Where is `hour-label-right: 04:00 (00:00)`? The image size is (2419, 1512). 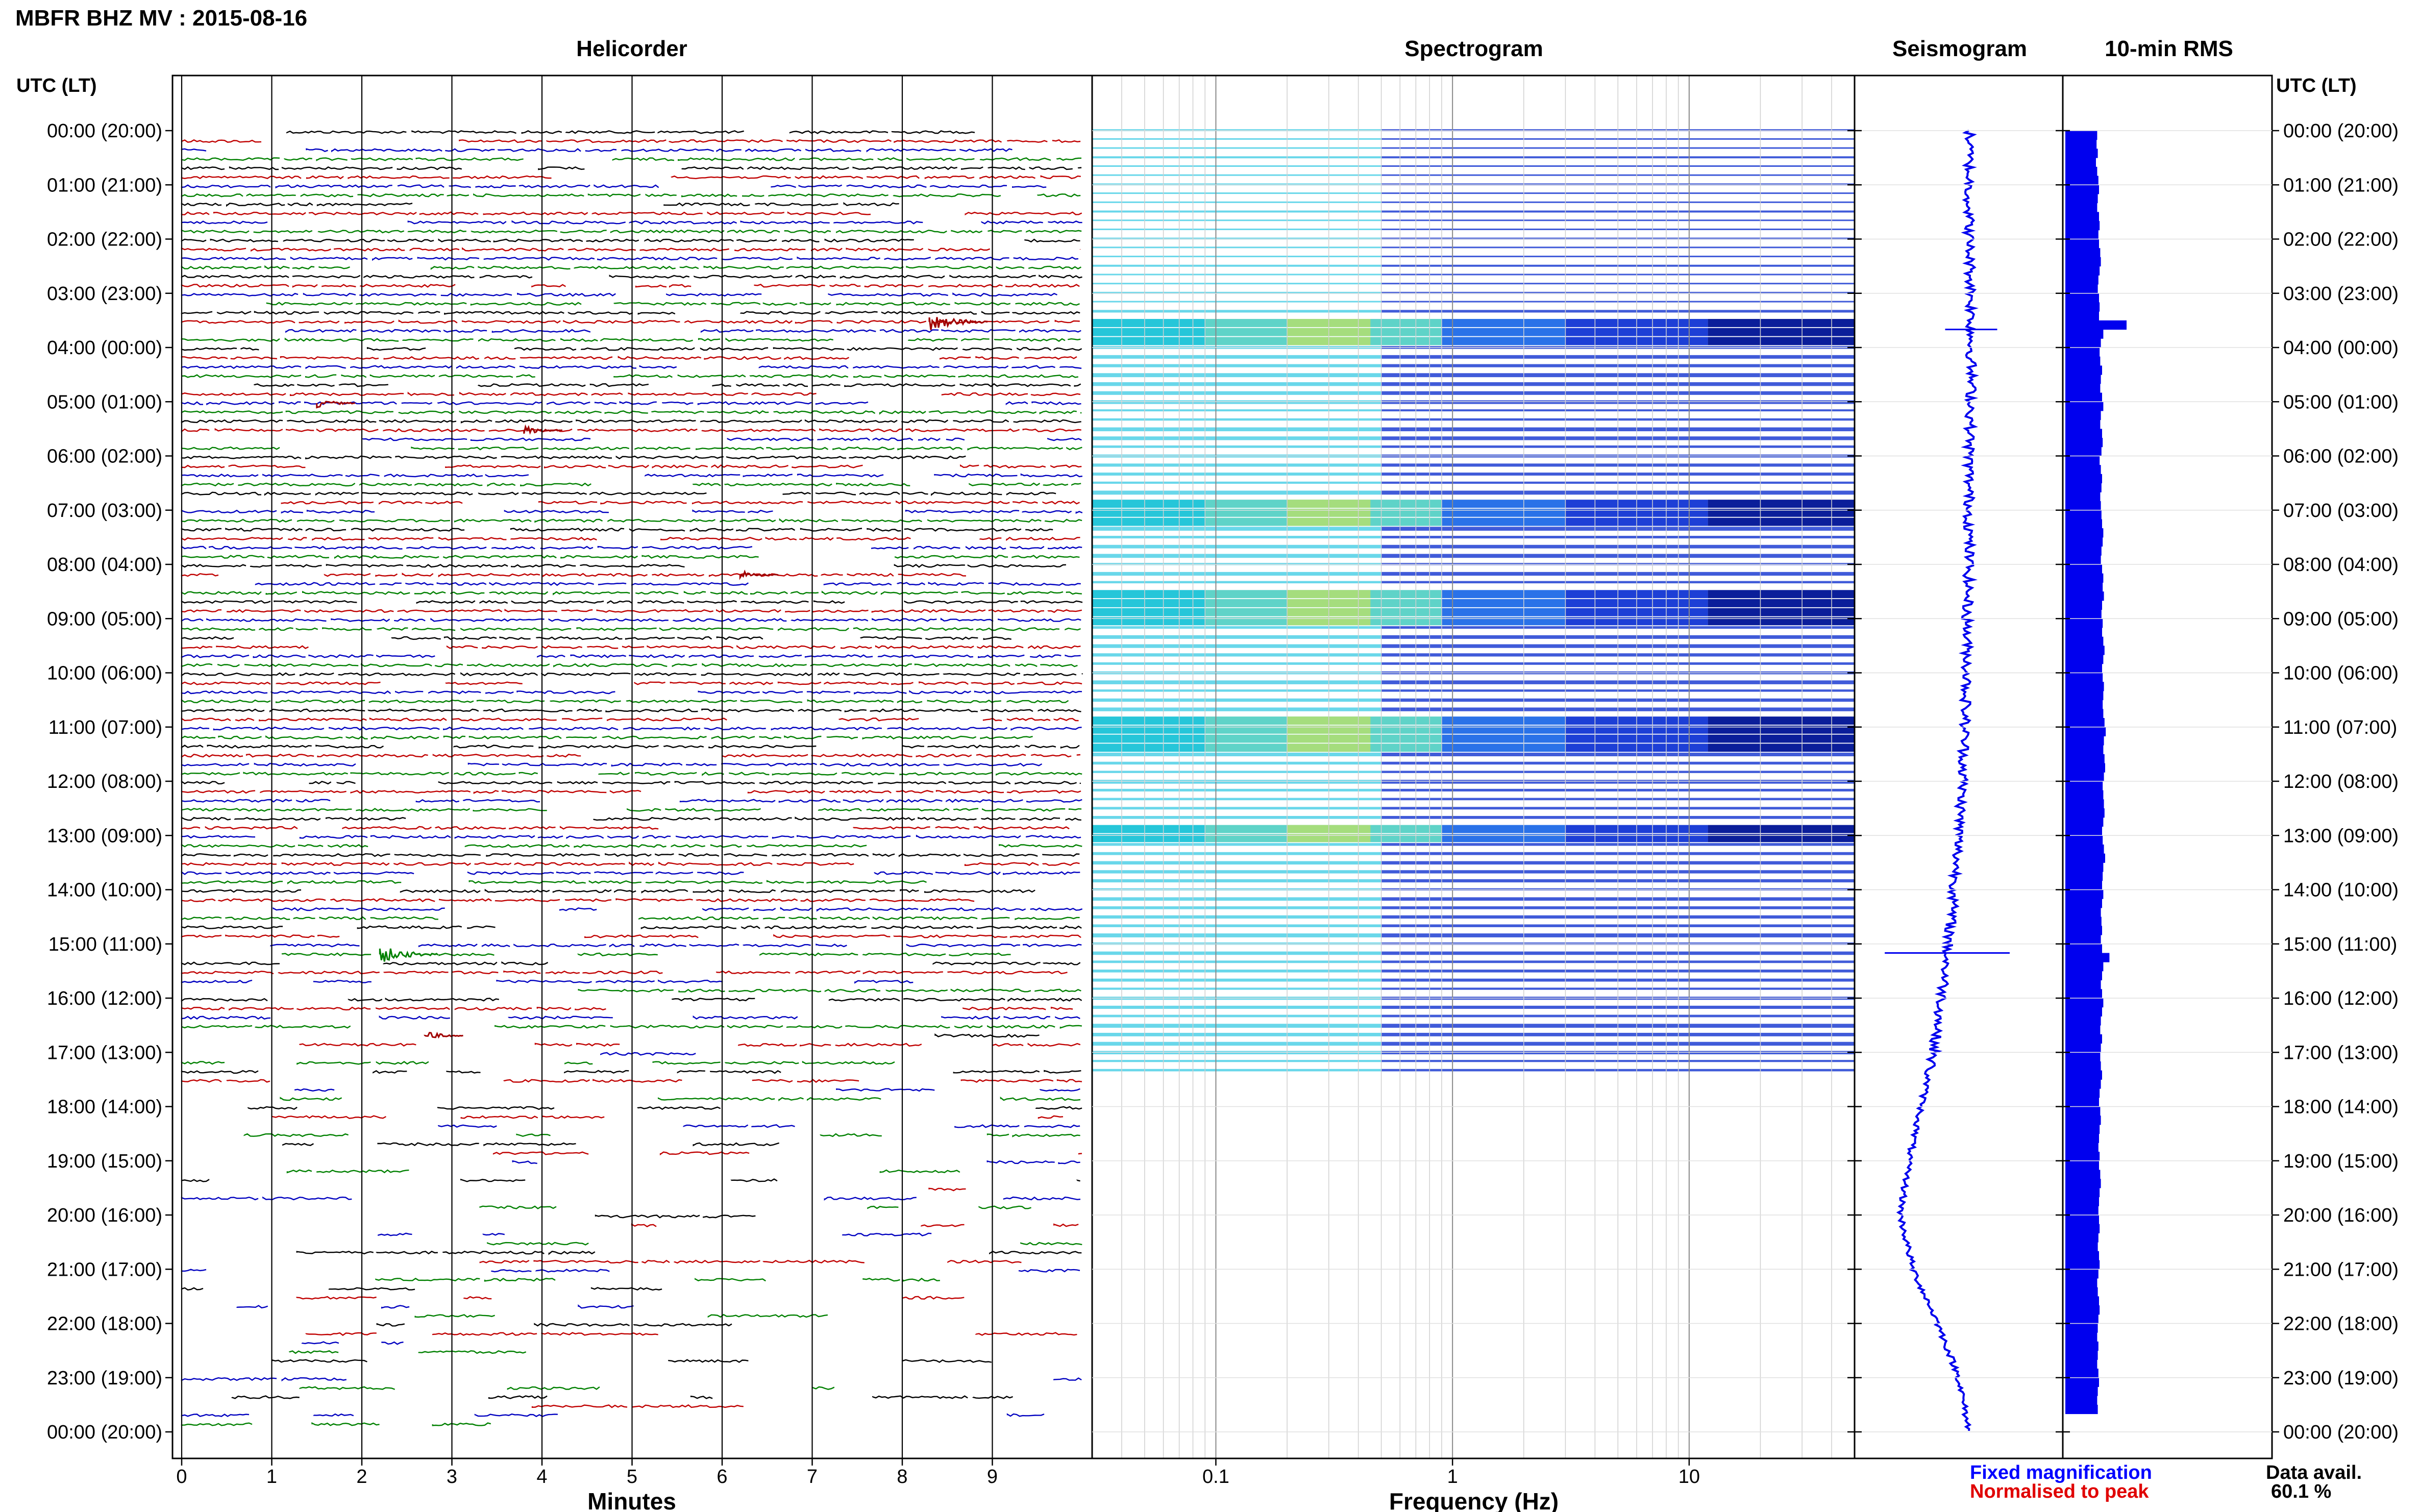
hour-label-right: 04:00 (00:00) is located at coordinates (2341, 348).